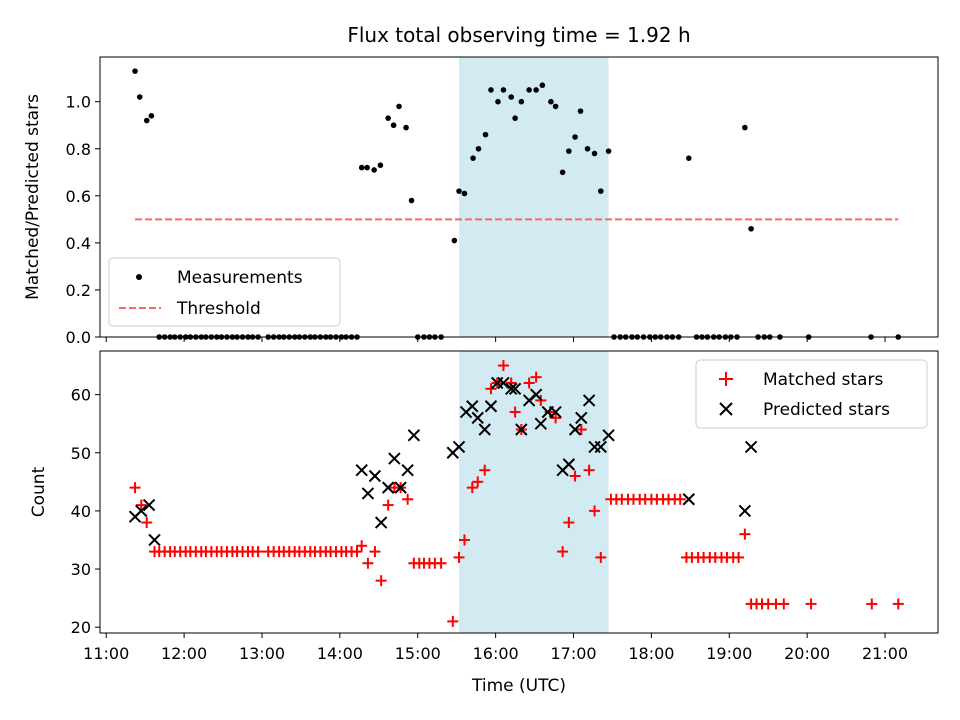  What do you see at coordinates (240, 278) in the screenshot?
I see `legend-measurements-label: Measurements` at bounding box center [240, 278].